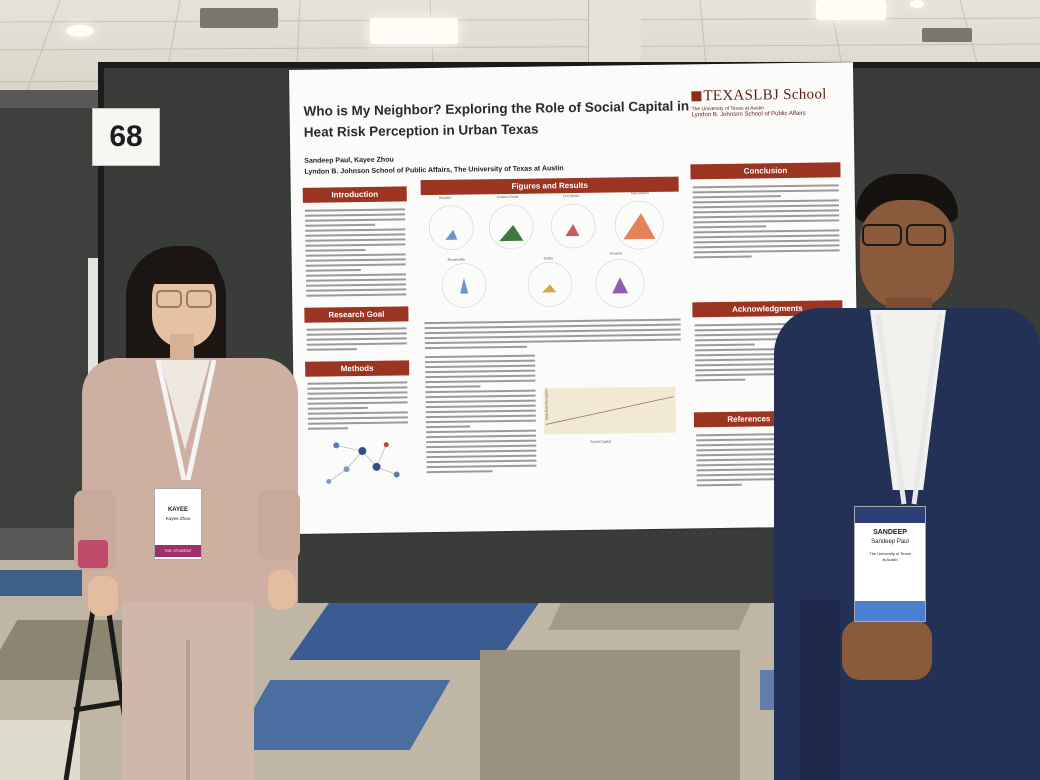 This screenshot has width=1040, height=780. Describe the element at coordinates (765, 95) in the screenshot. I see `logo-name: TEXASLBJ School` at that location.